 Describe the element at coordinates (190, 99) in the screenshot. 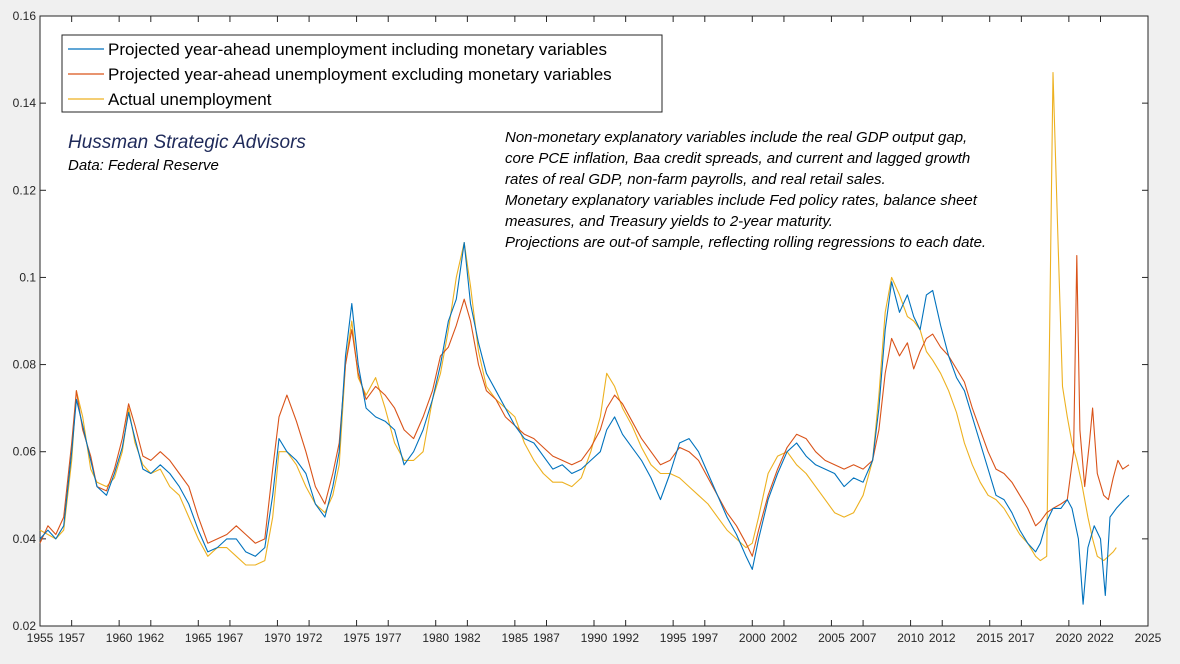

I see `legend-label-3: Actual unemployment` at that location.